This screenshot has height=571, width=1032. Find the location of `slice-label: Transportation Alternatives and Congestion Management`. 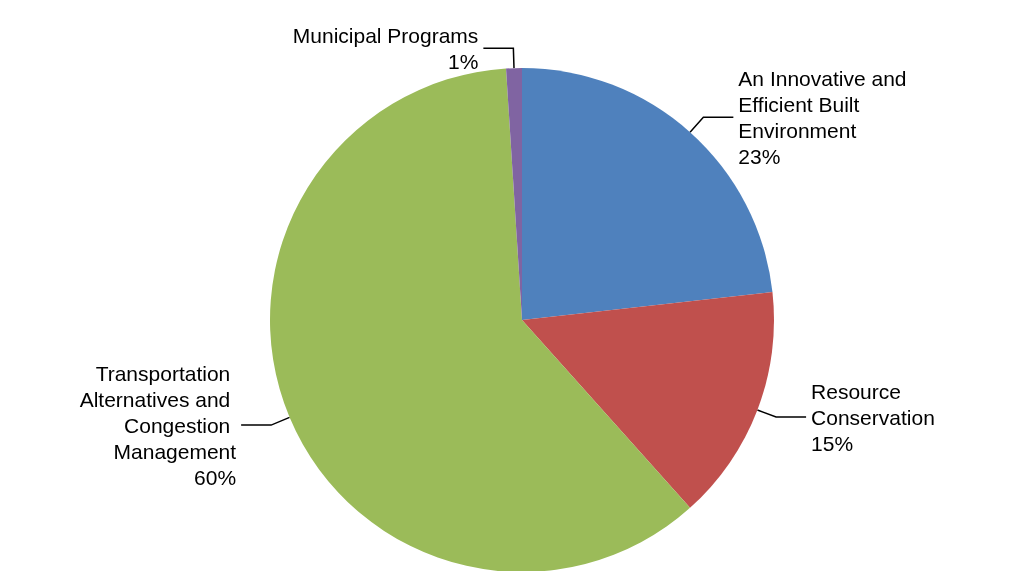

slice-label: Transportation Alternatives and Congestion Management is located at coordinates (158, 412).